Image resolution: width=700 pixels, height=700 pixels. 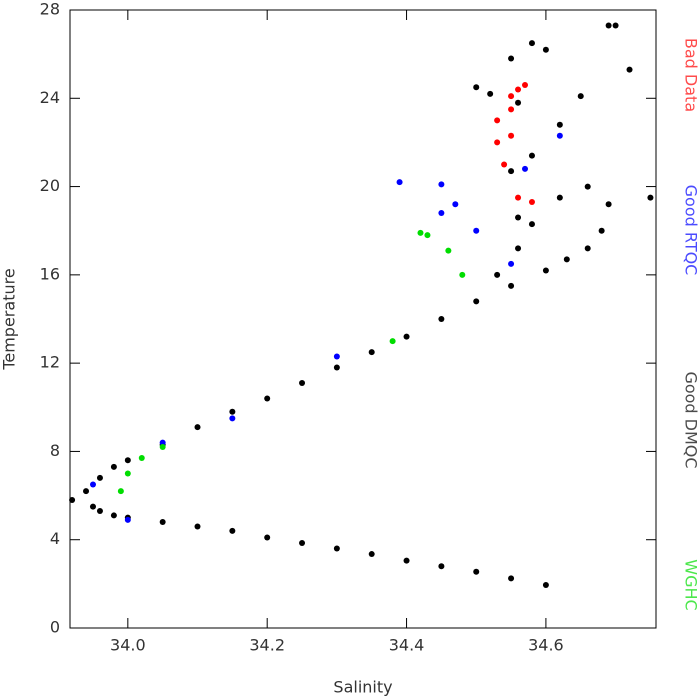 What do you see at coordinates (546, 645) in the screenshot?
I see `x-tick-label: 34.6` at bounding box center [546, 645].